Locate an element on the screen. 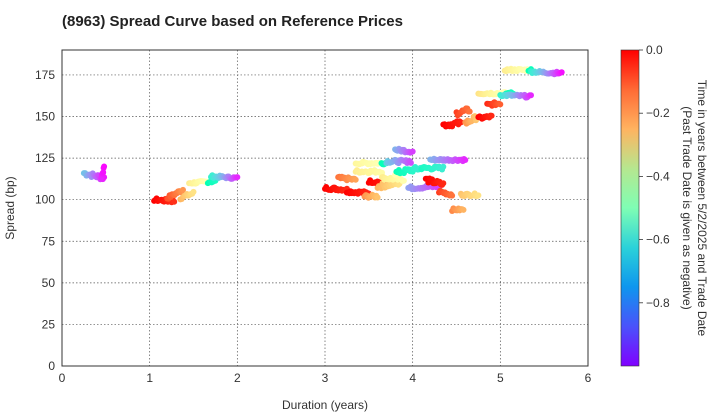 The height and width of the screenshot is (420, 720). x-tick-label: 0 is located at coordinates (62, 378).